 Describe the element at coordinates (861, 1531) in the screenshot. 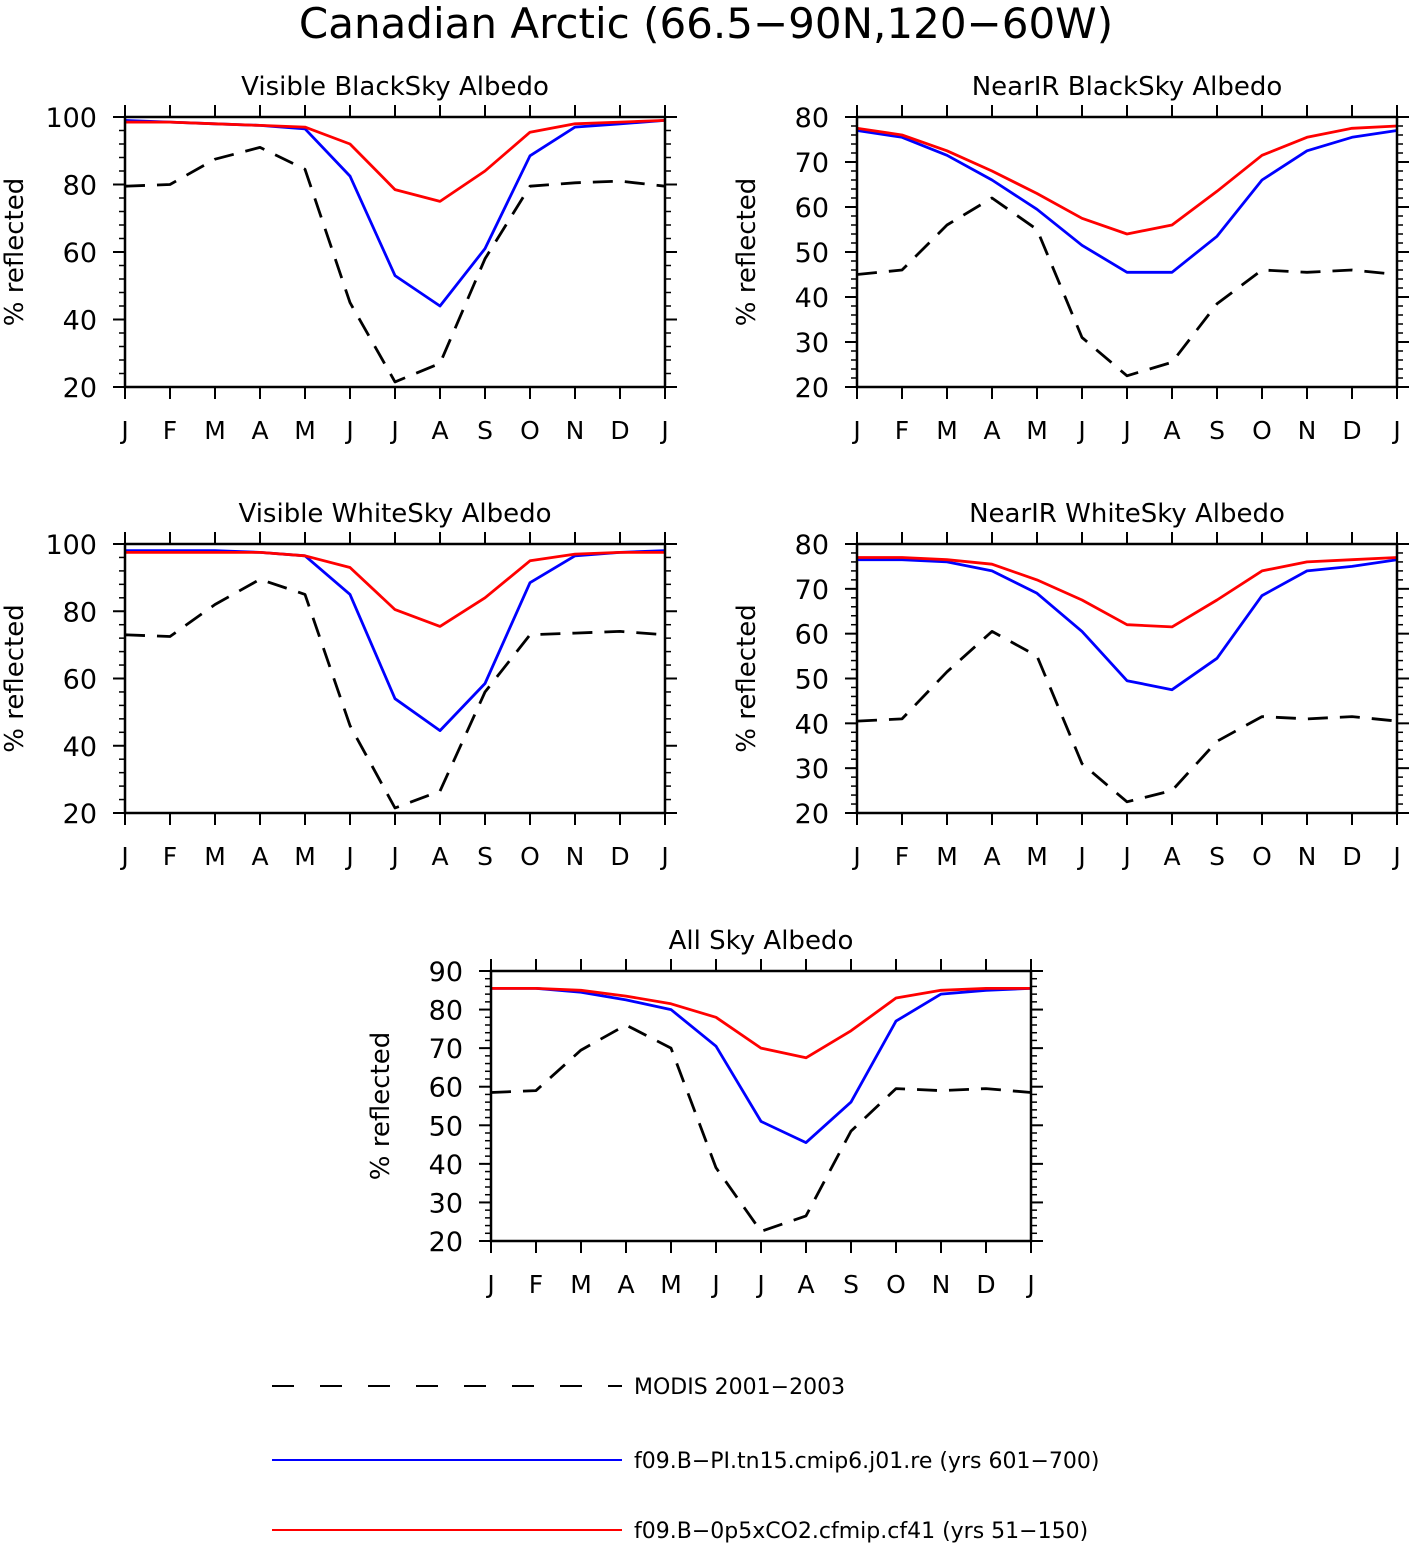

I see `legend-label: f09.B−0p5xCO2.cfmip.cf41 (yrs 51−150)` at that location.